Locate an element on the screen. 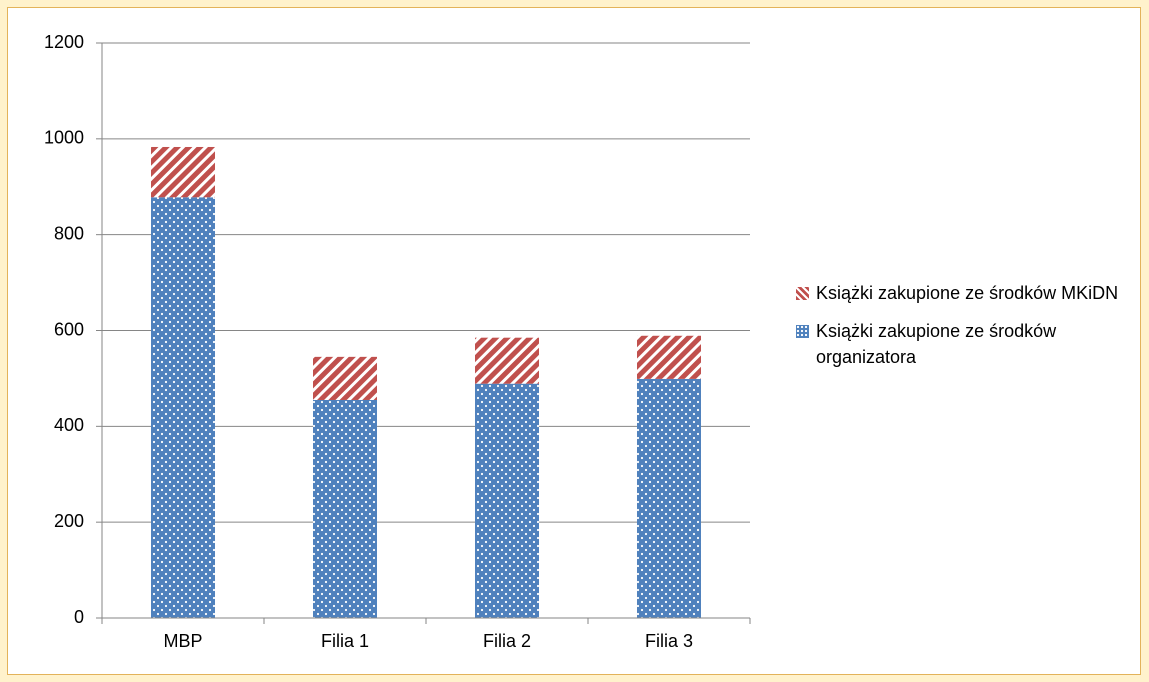 The height and width of the screenshot is (682, 1149). x-tick-label: Filia 1 is located at coordinates (345, 641).